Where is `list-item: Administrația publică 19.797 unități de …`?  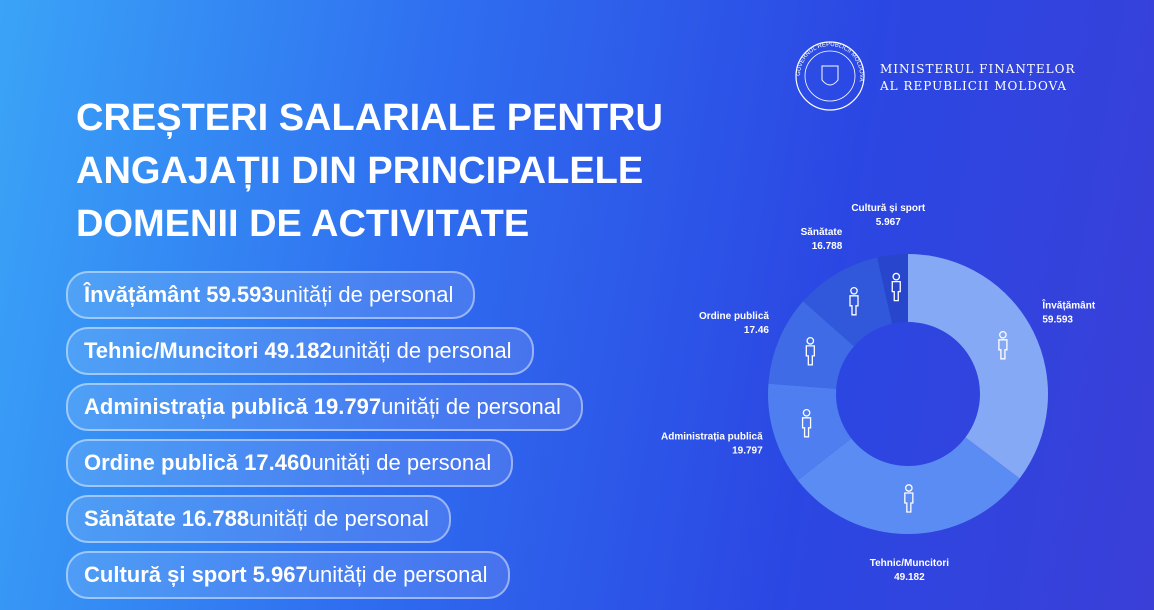 list-item: Administrația publică 19.797 unități de … is located at coordinates (324, 407).